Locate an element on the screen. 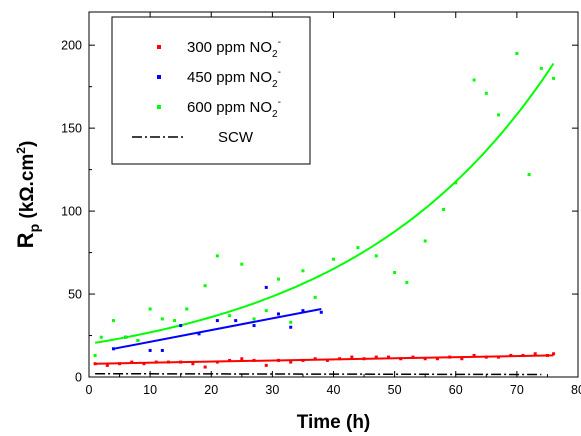 The image size is (581, 436). y-tick-label: 200 is located at coordinates (71, 46).